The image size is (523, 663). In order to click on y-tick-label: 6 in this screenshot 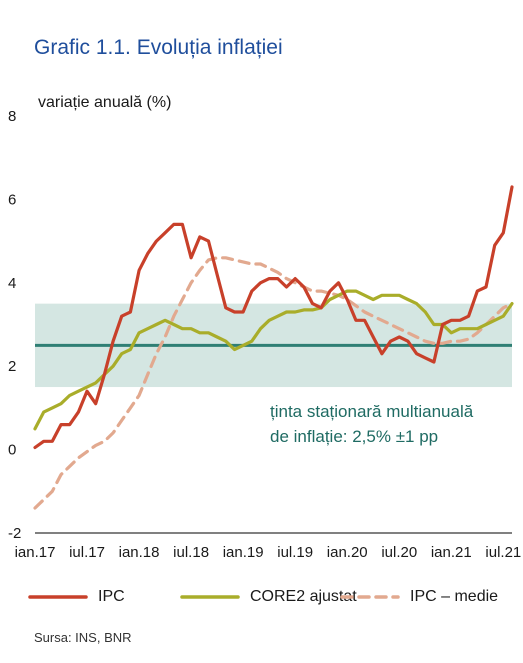, I will do `click(12, 199)`.